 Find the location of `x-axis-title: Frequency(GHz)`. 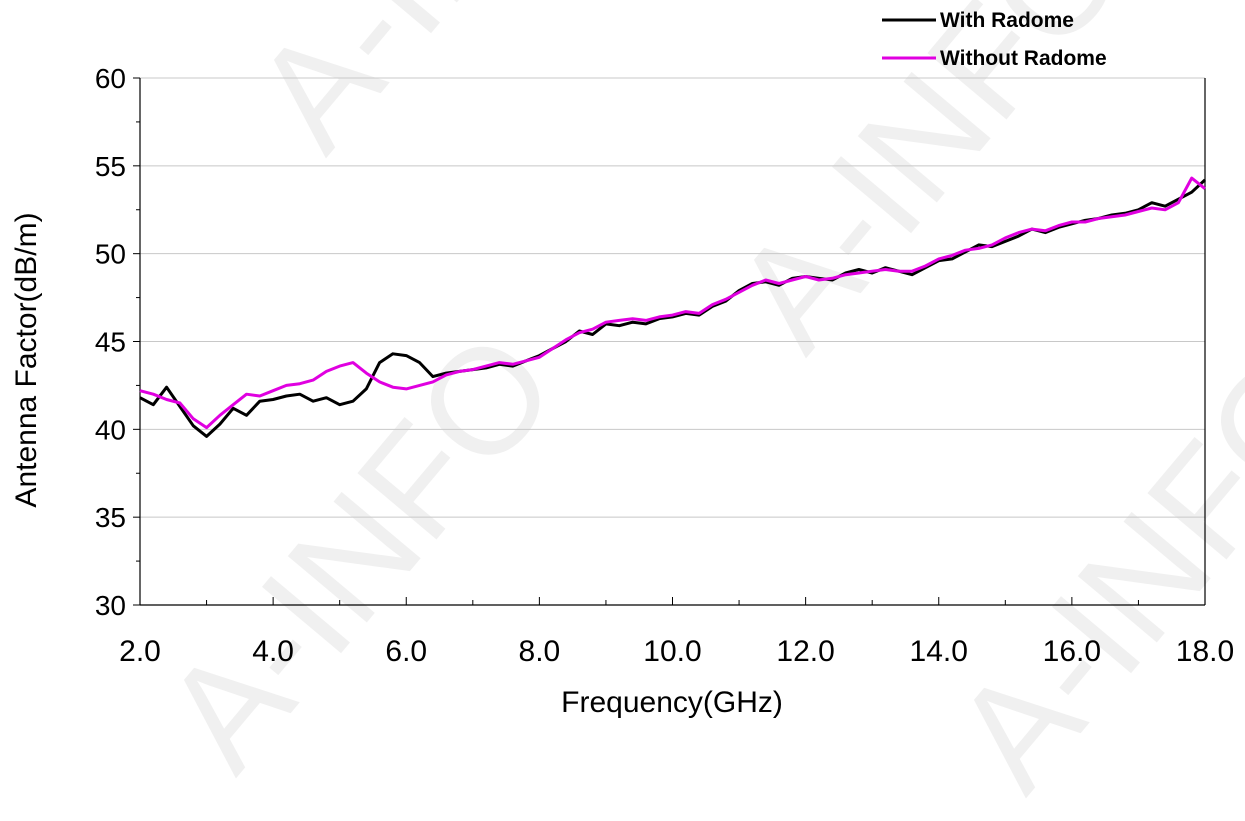

x-axis-title: Frequency(GHz) is located at coordinates (672, 702).